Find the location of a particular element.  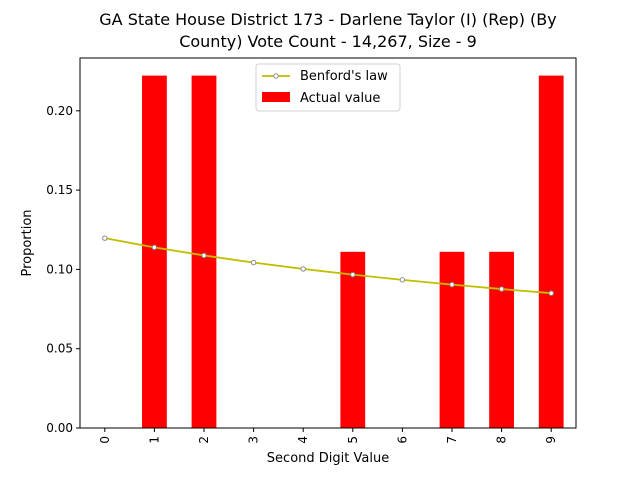

x-tick-label: 4 is located at coordinates (303, 440).